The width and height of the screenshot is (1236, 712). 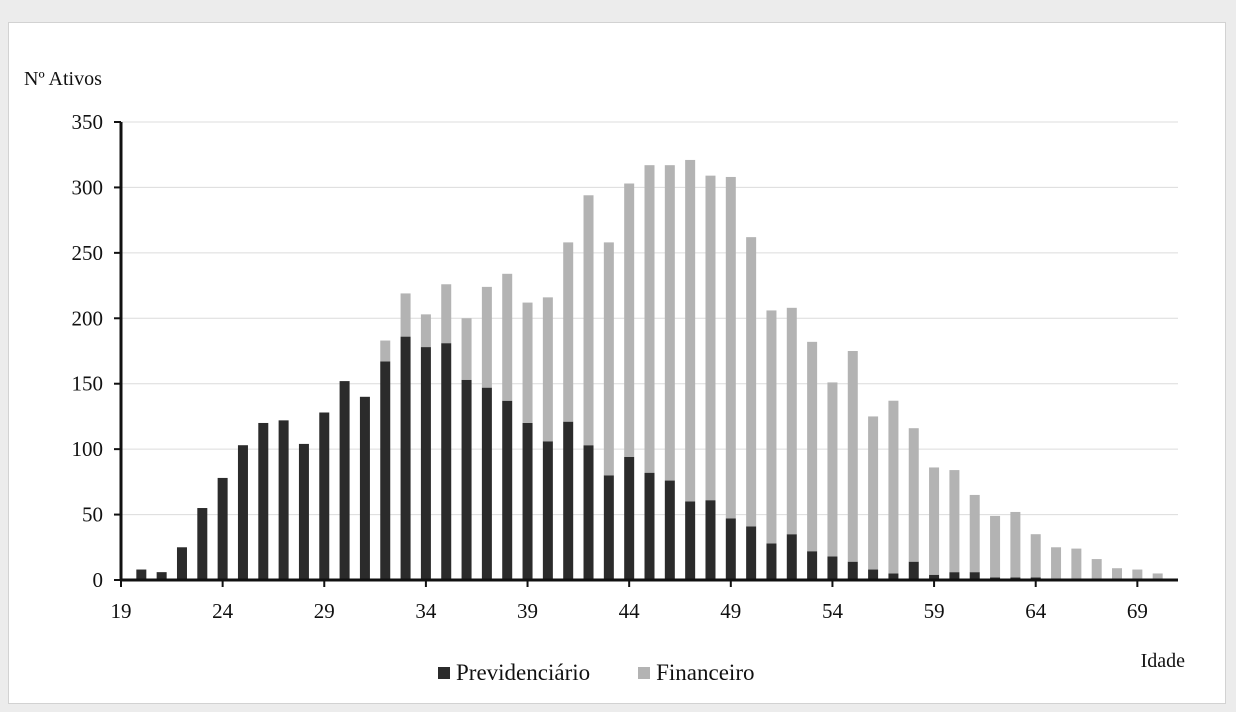 I want to click on legend-item-financeiro: Financeiro, so click(x=696, y=673).